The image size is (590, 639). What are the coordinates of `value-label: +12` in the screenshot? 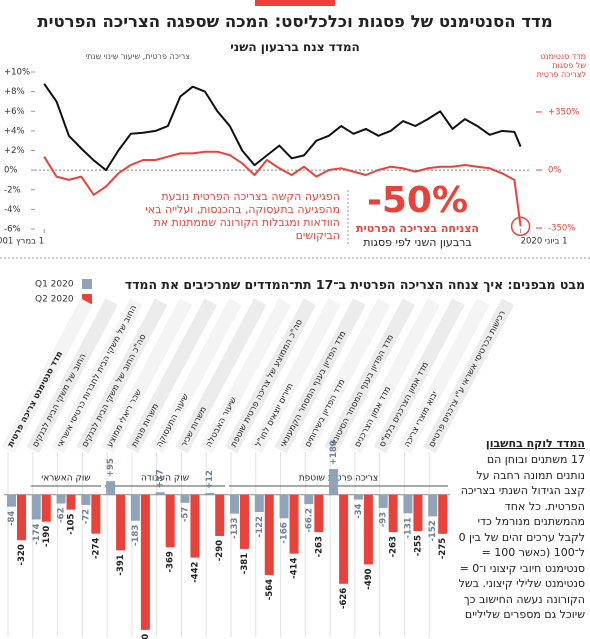 It's located at (210, 479).